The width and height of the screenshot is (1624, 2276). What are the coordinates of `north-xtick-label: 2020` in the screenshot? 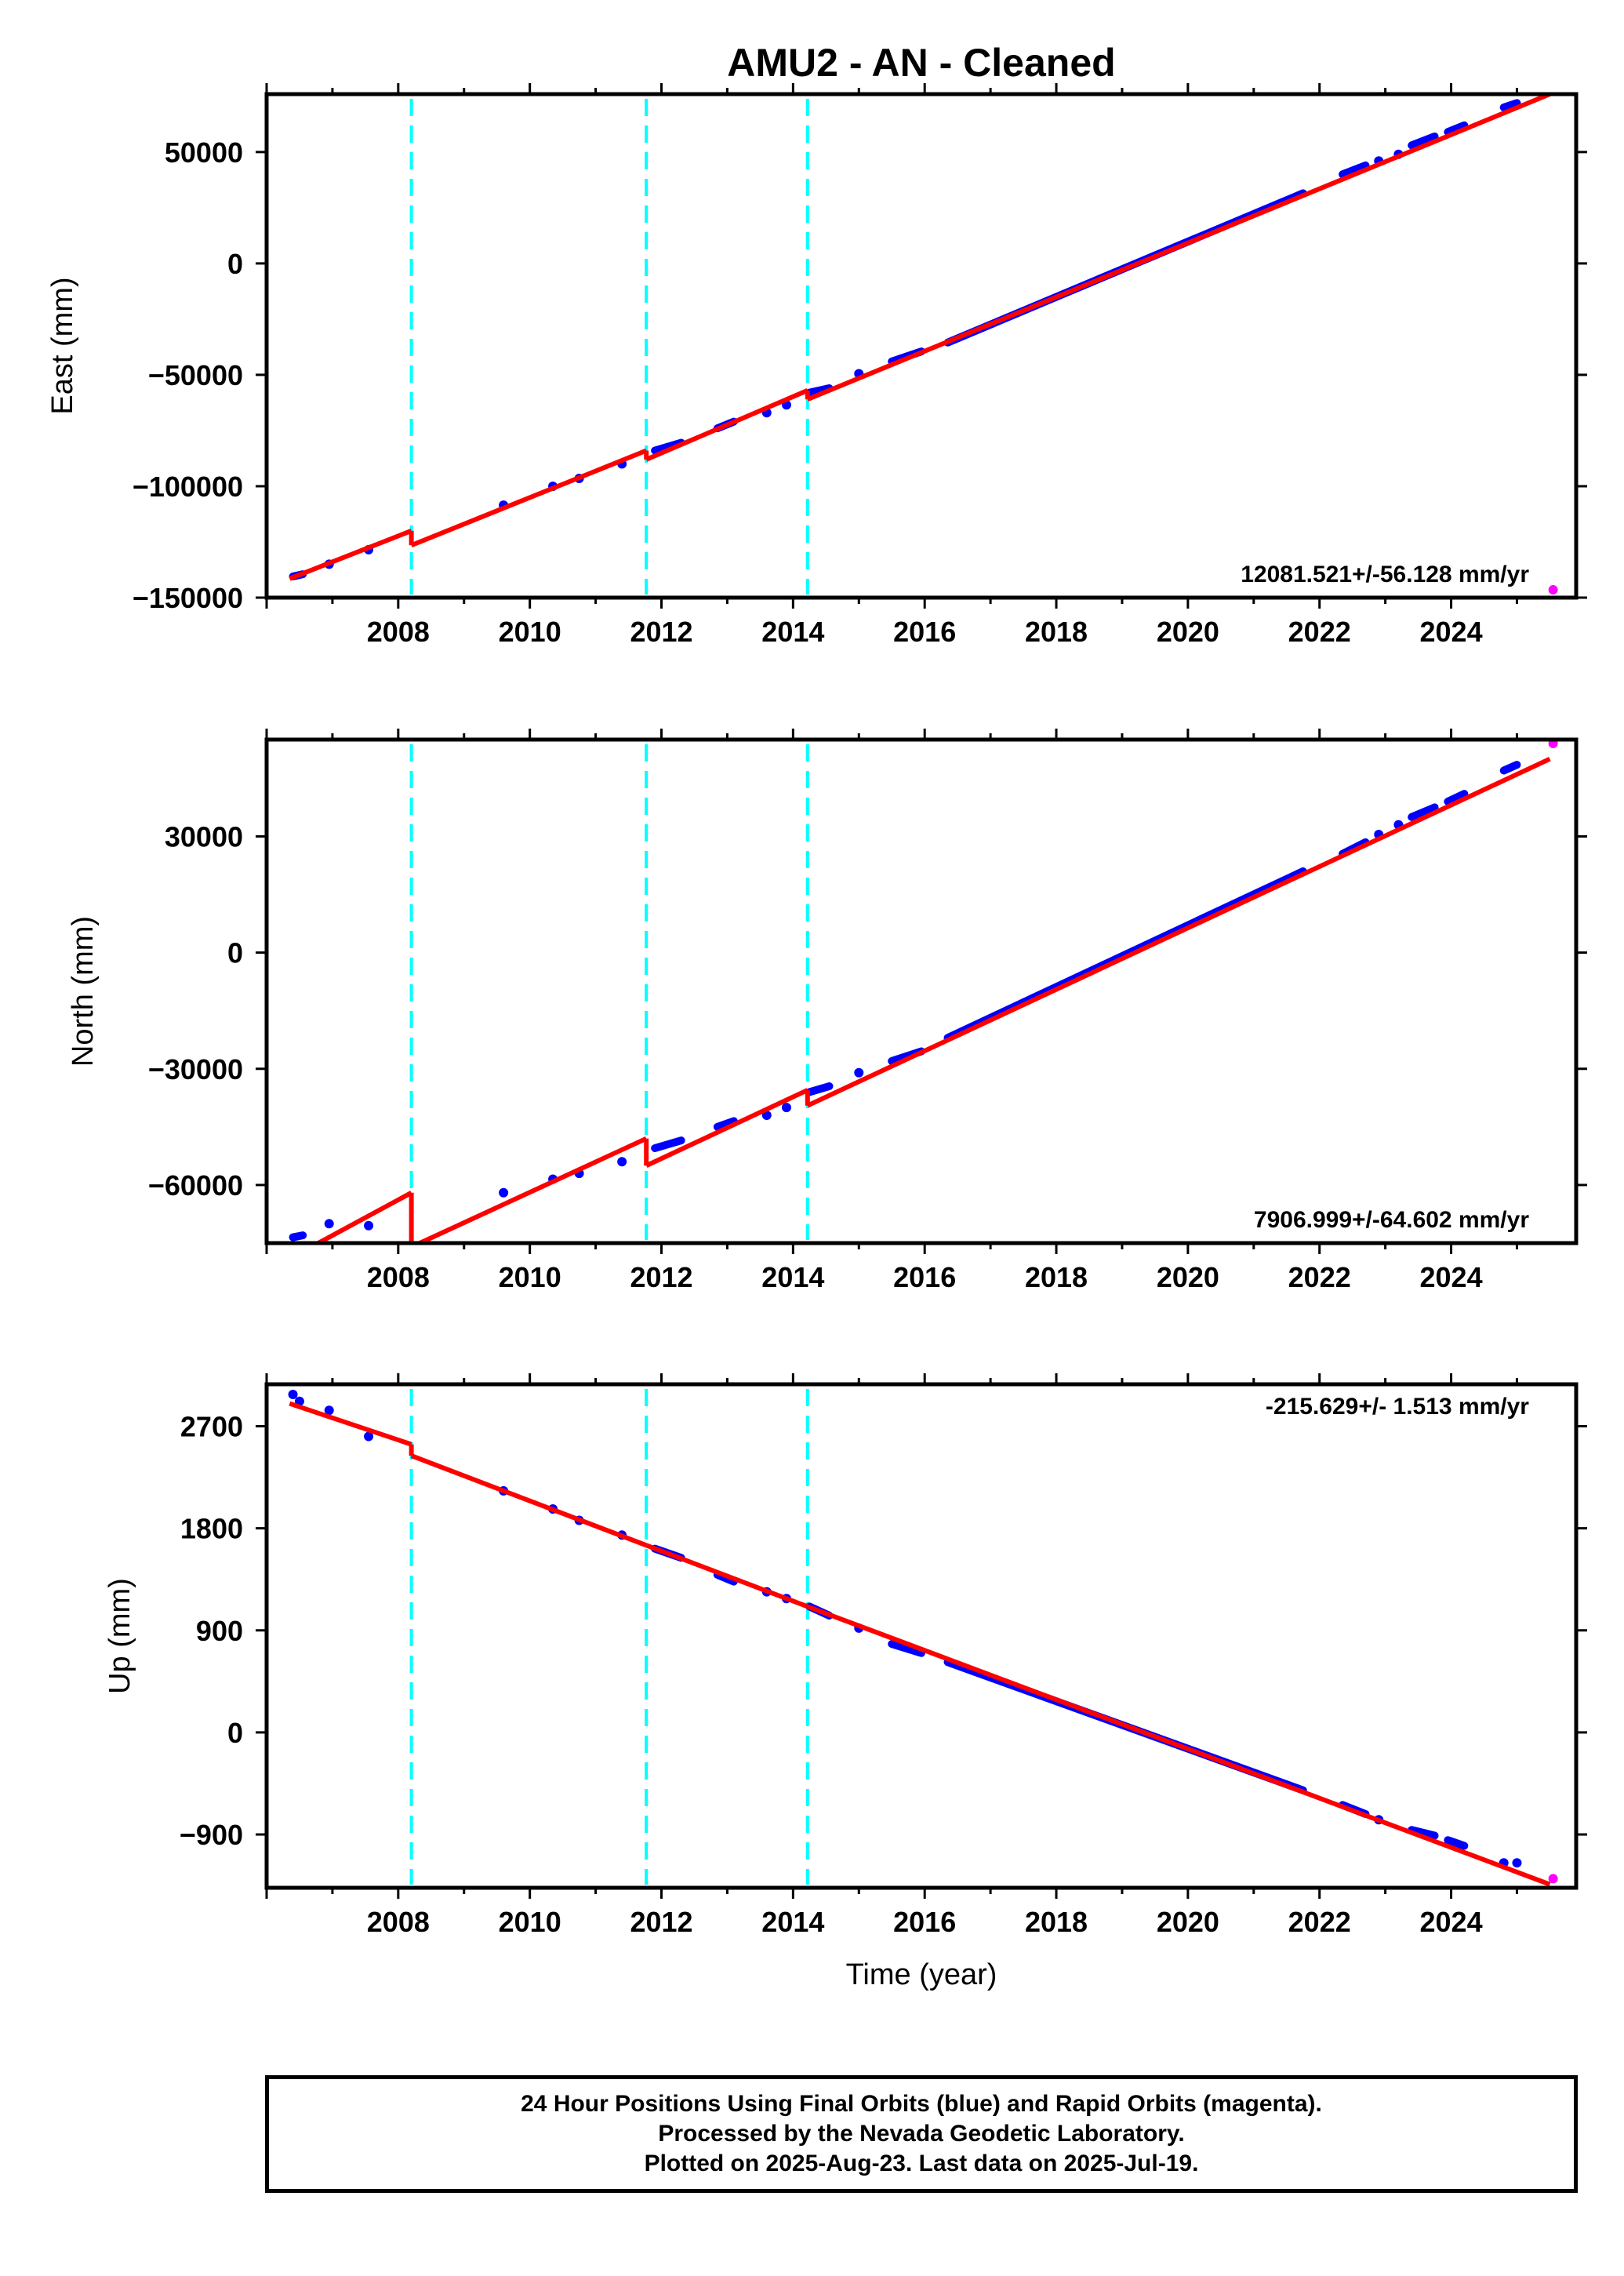 It's located at (1188, 1277).